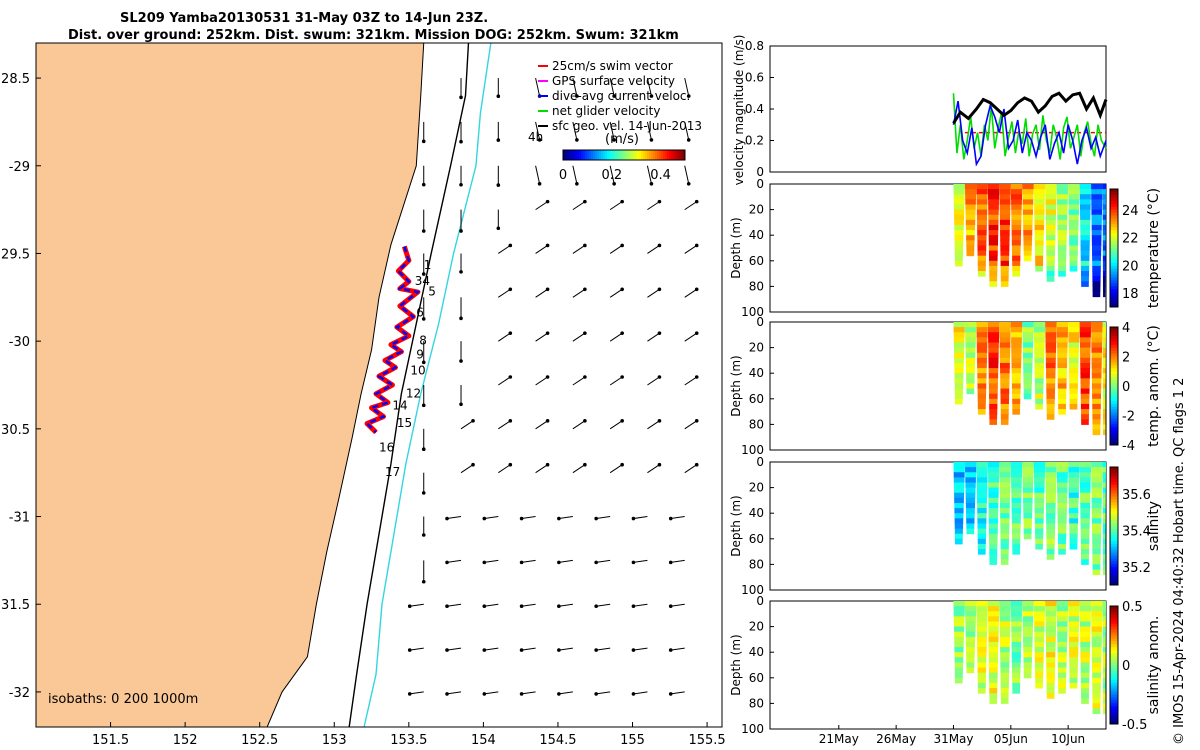 The height and width of the screenshot is (750, 1200). I want to click on section-y-tick-label: 20, so click(756, 348).